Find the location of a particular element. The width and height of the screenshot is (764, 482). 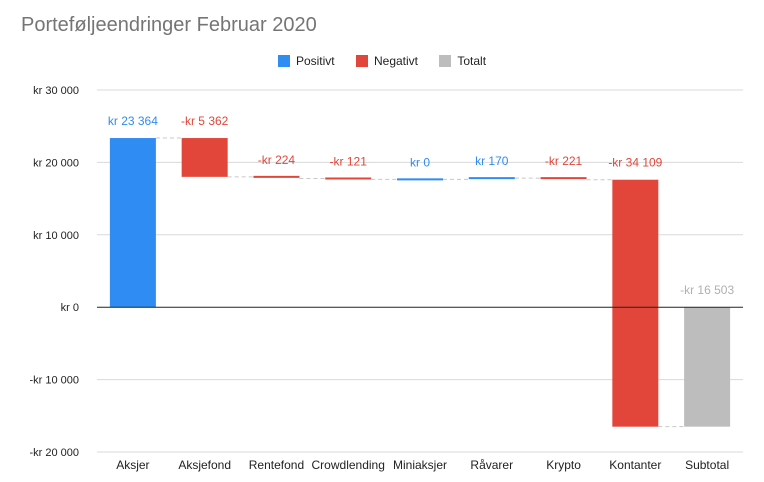

bar-crowdlending is located at coordinates (348, 178).